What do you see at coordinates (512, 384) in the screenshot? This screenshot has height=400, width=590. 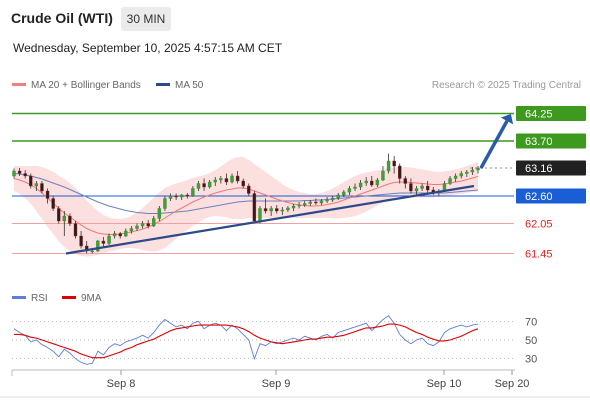 I see `x-tick-label: Sep 20` at bounding box center [512, 384].